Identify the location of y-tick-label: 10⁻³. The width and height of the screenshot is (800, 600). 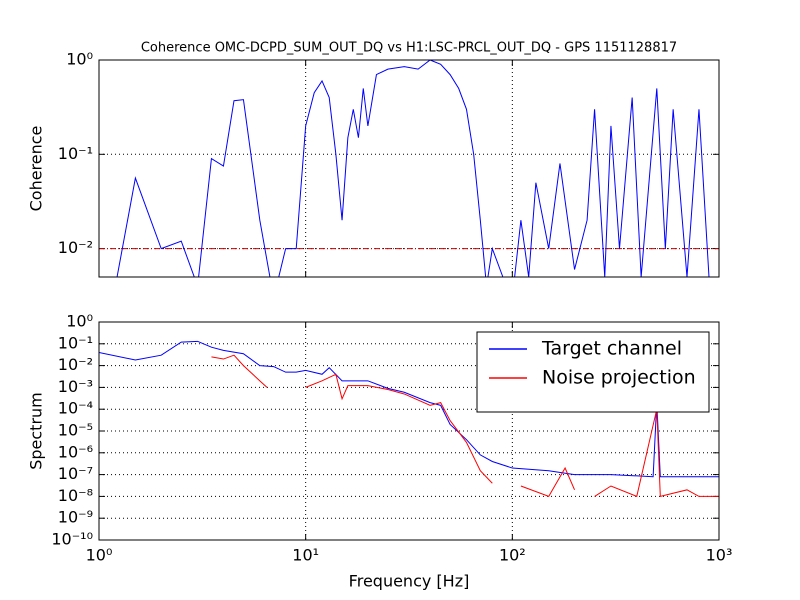
(75, 386).